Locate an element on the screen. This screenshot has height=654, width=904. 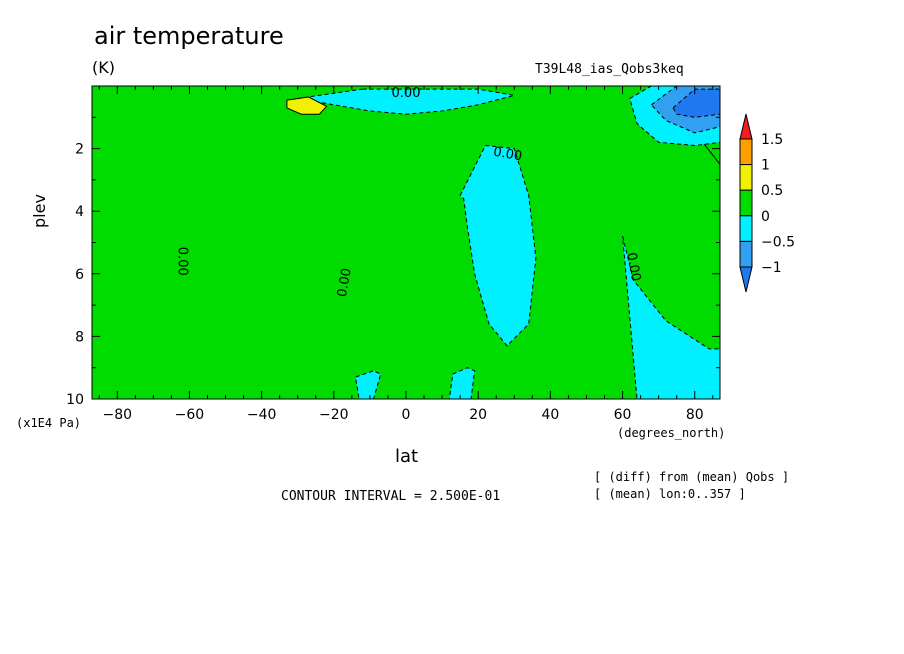
colorbar-label: 0.5 is located at coordinates (772, 191).